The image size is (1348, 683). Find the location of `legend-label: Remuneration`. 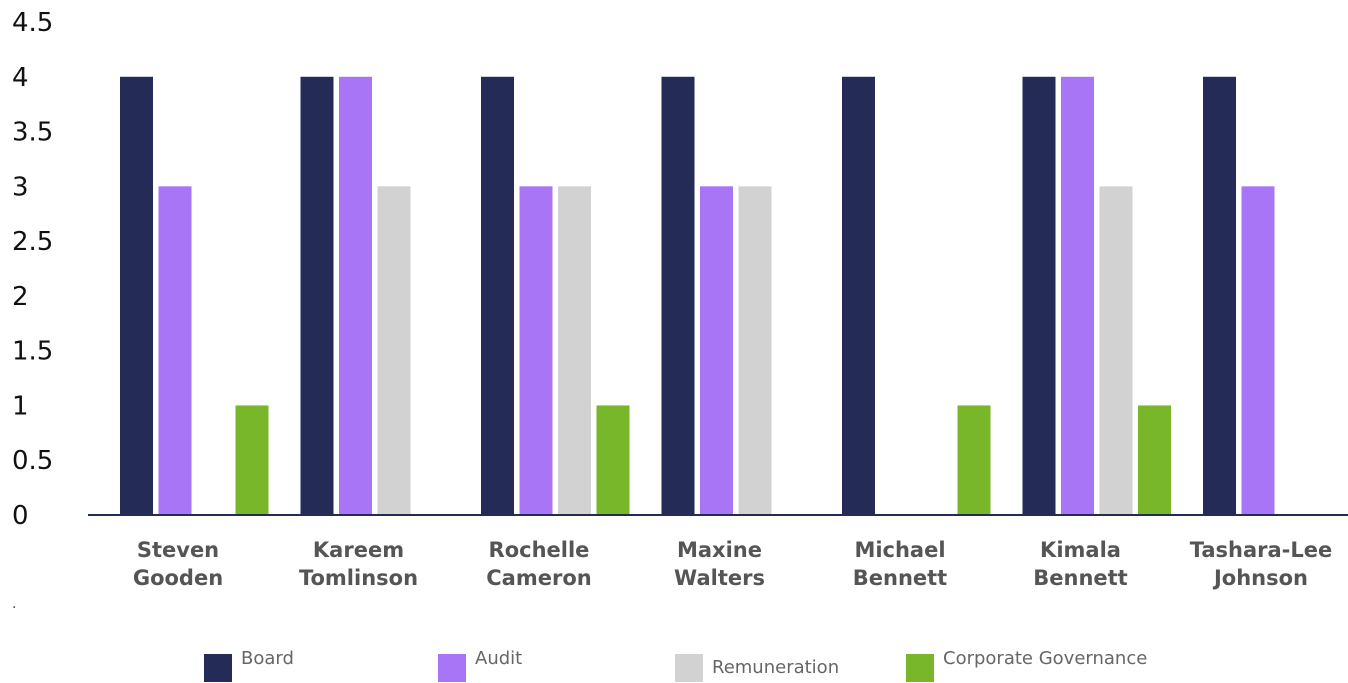

legend-label: Remuneration is located at coordinates (775, 667).